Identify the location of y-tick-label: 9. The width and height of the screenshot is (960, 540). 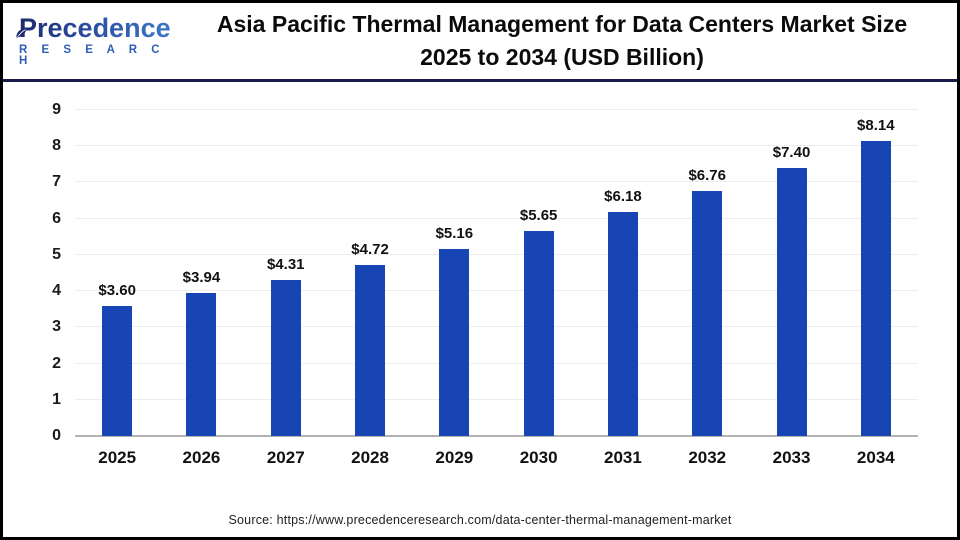
(56, 109).